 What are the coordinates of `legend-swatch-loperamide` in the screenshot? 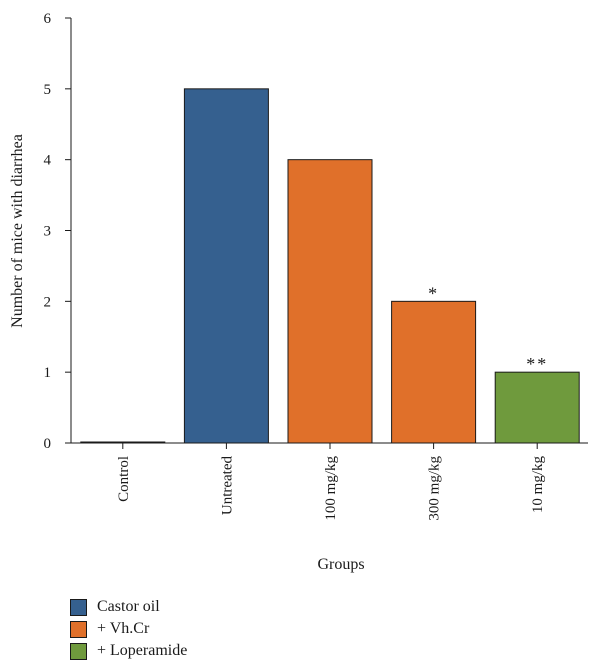 It's located at (78, 651).